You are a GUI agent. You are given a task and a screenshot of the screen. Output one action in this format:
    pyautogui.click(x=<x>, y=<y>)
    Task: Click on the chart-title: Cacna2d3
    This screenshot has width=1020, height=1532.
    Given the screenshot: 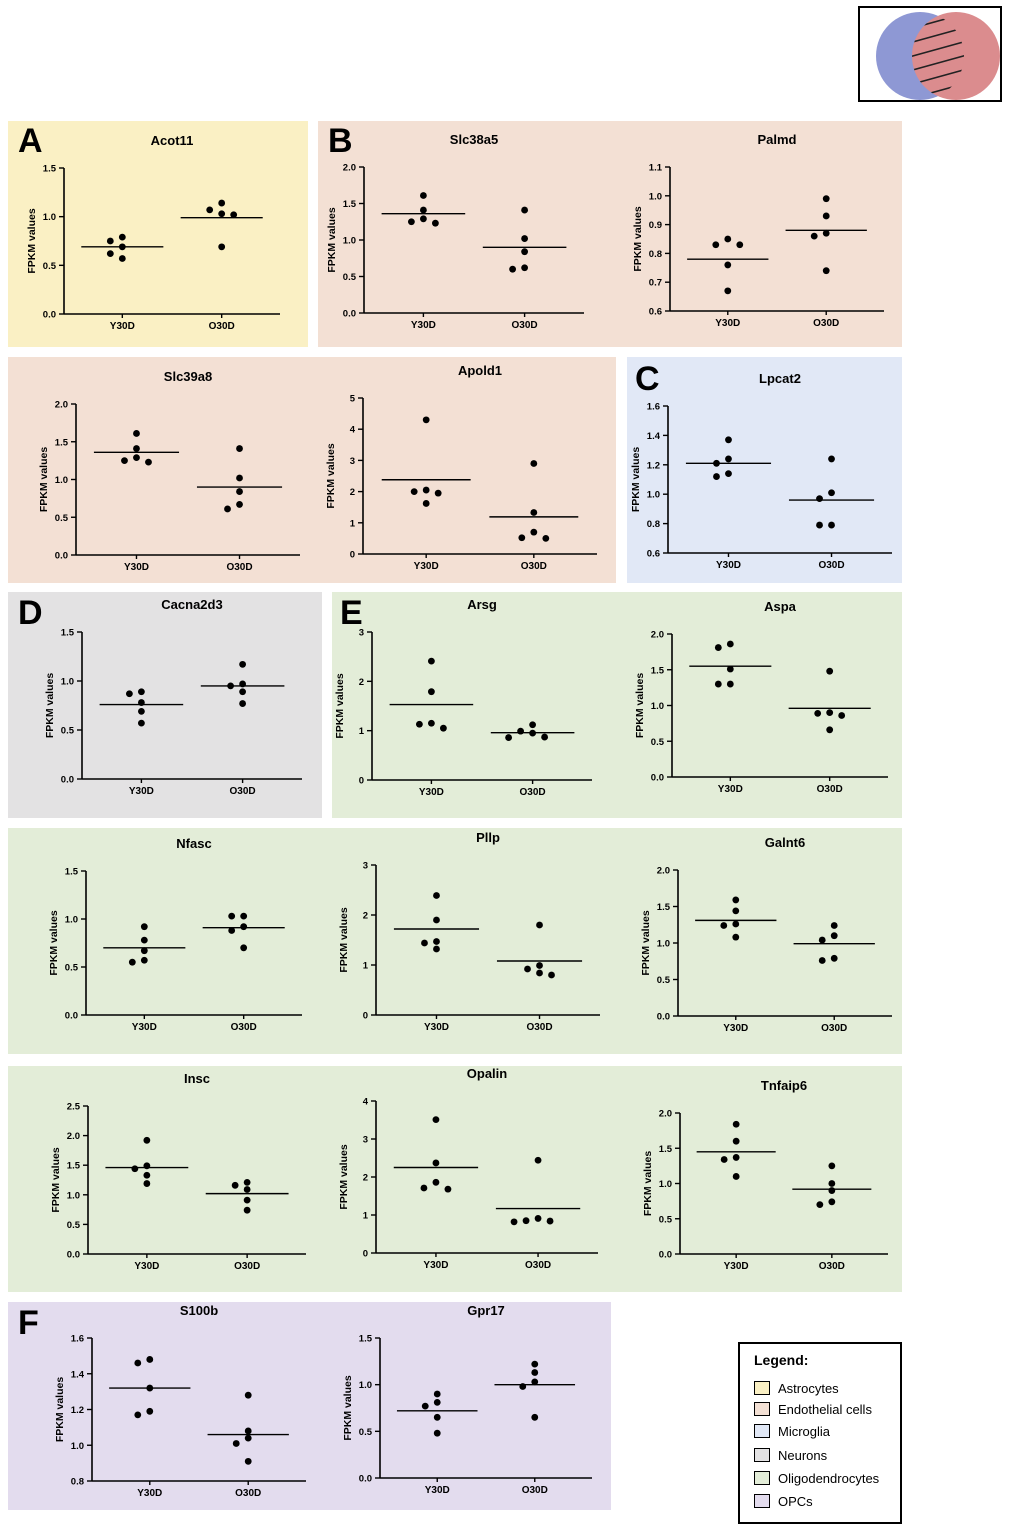 What is the action you would take?
    pyautogui.click(x=191, y=604)
    